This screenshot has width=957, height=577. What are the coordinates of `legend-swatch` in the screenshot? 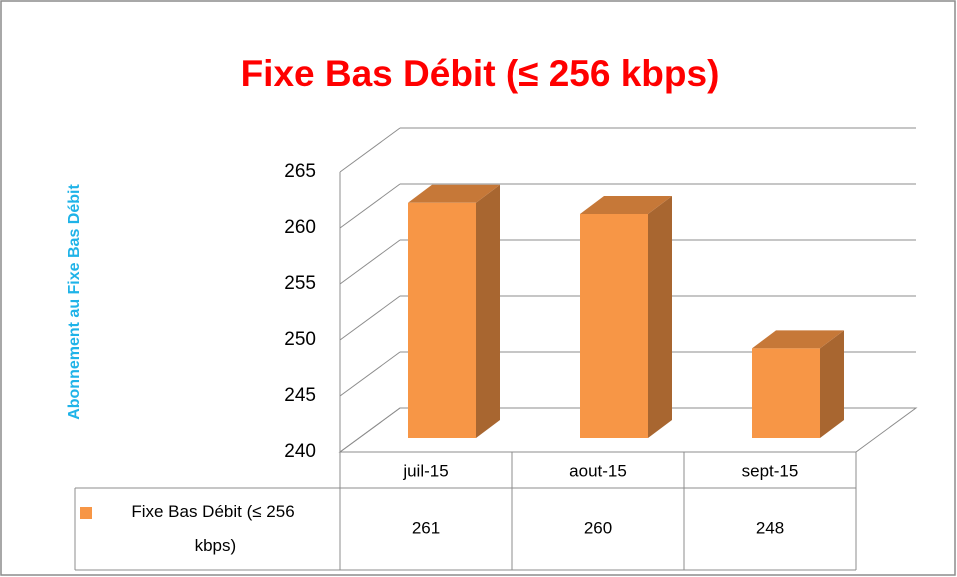 It's located at (86, 513).